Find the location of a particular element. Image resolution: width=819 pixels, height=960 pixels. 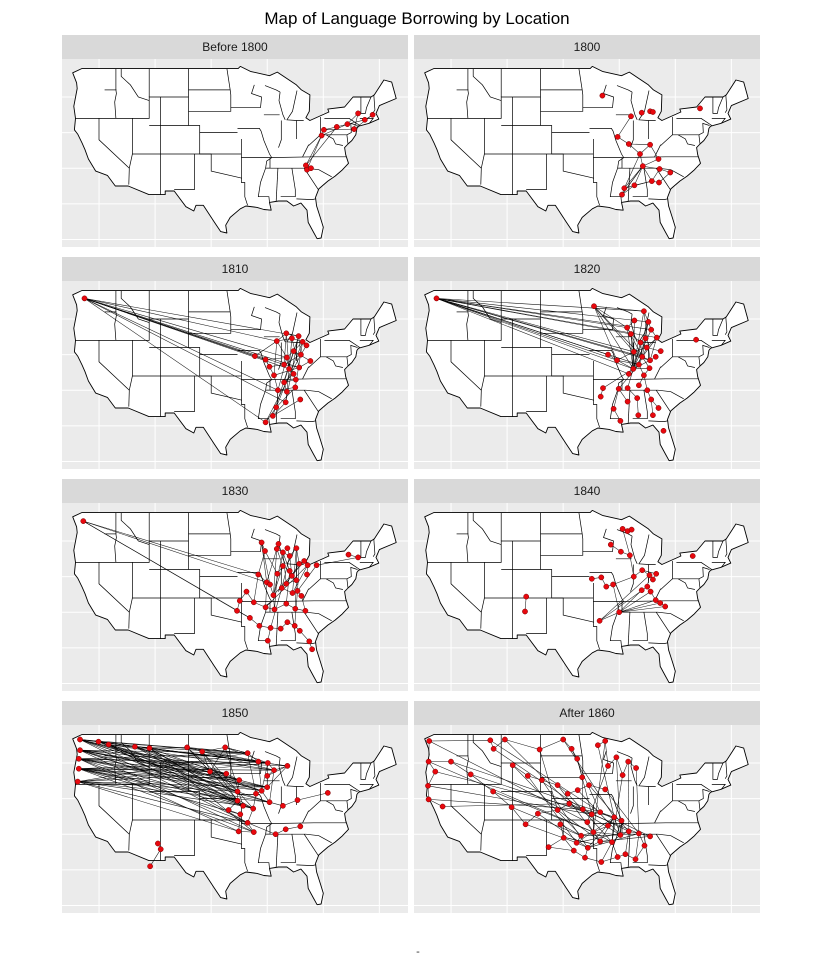

facet-label: 1820 is located at coordinates (587, 269).